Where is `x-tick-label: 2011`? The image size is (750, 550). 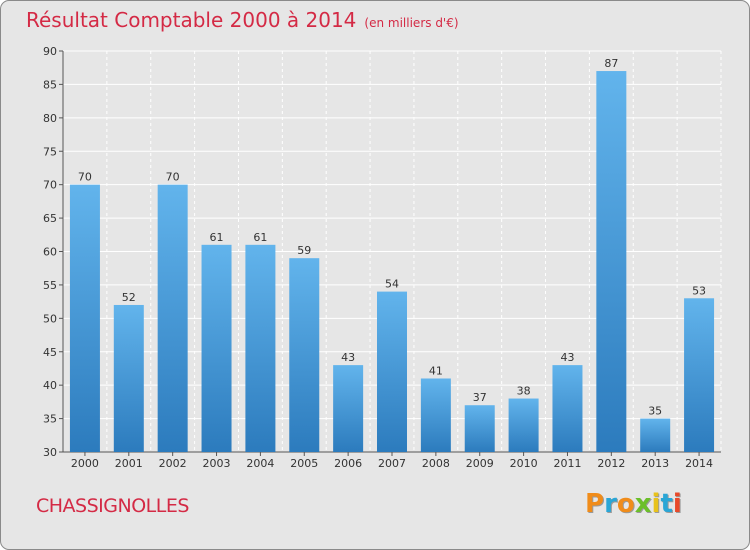
x-tick-label: 2011 is located at coordinates (567, 463).